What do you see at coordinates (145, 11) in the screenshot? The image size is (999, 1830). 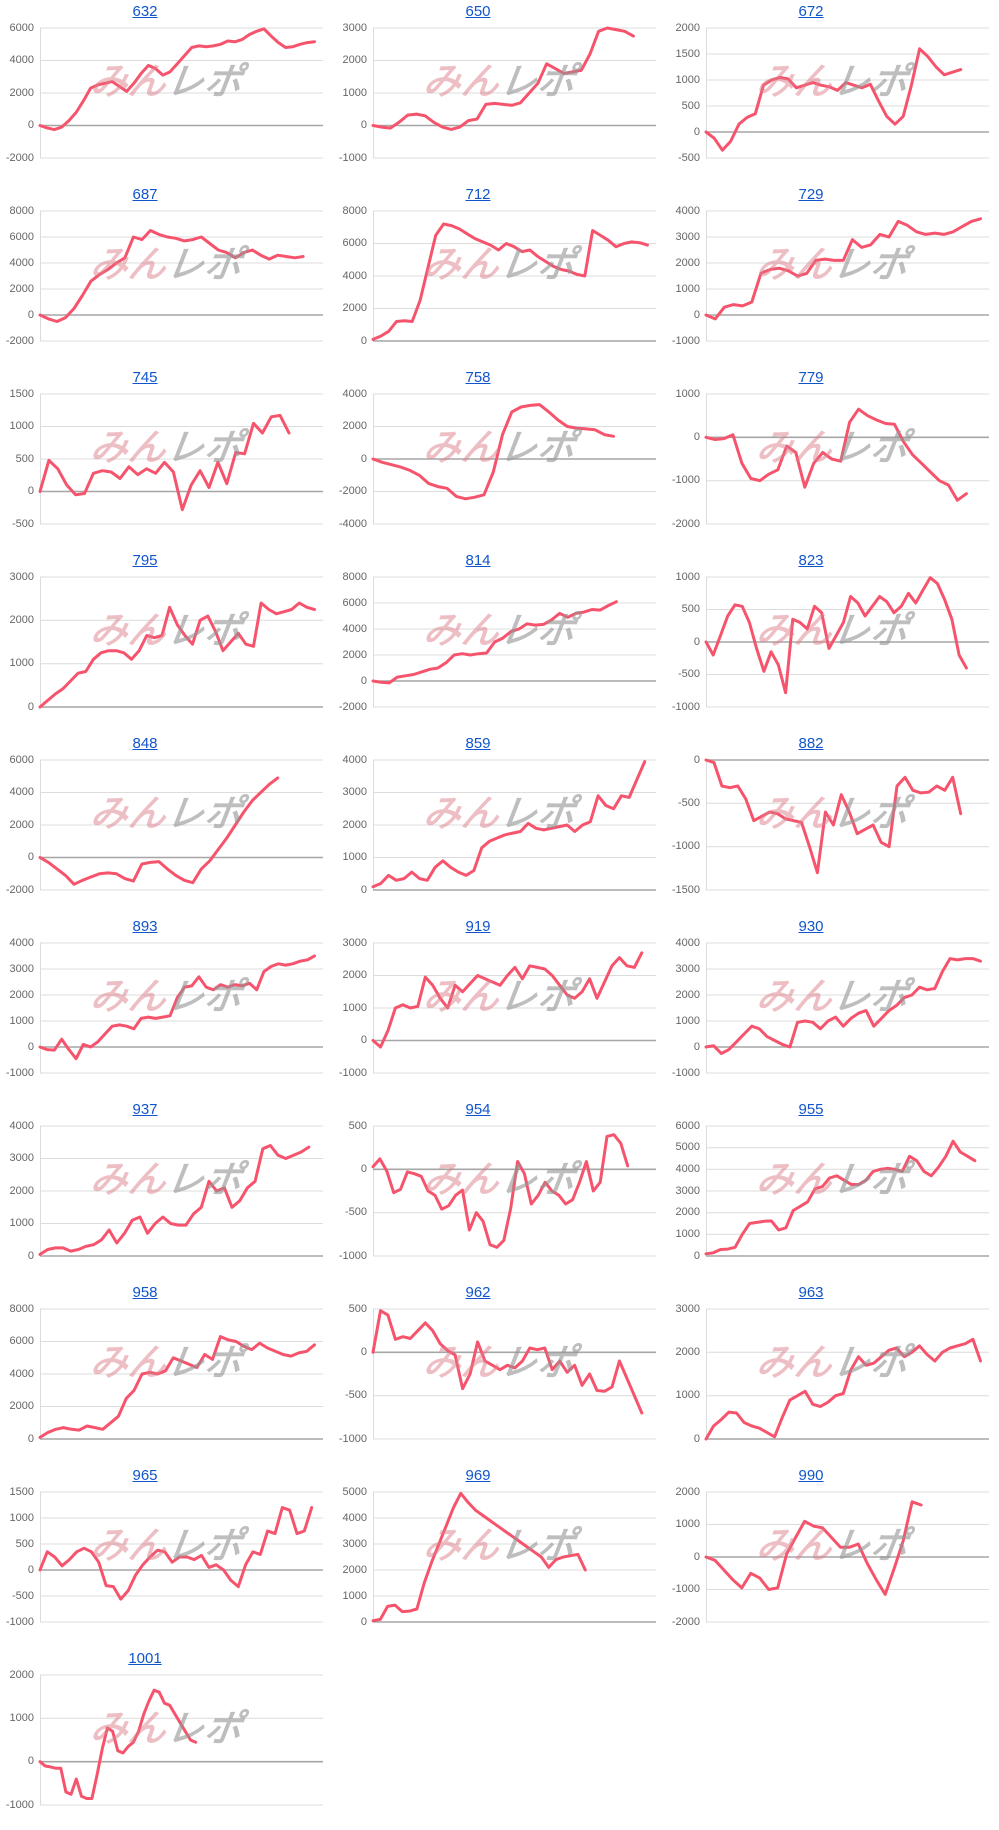 I see `machine-number-link: 632` at bounding box center [145, 11].